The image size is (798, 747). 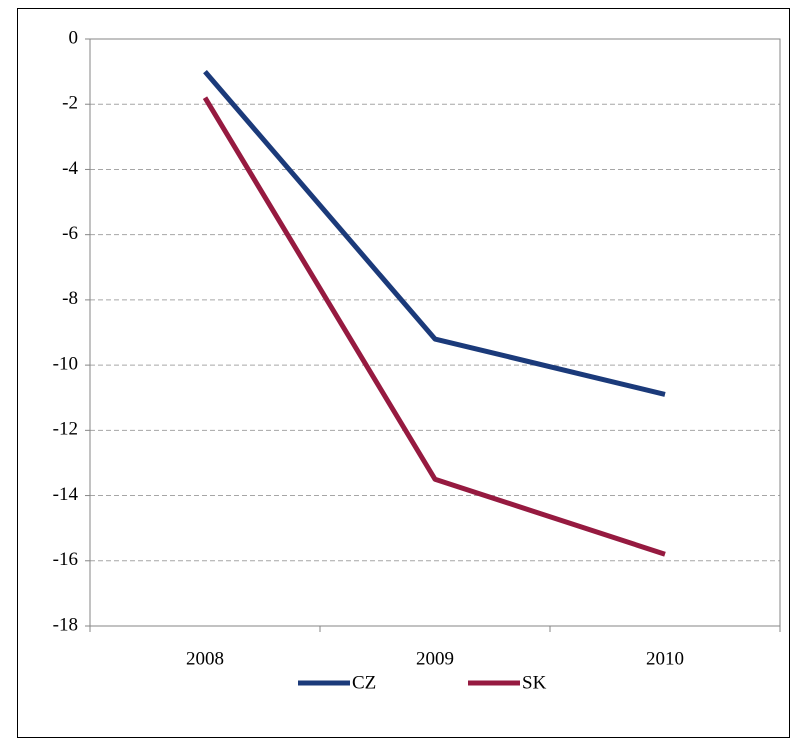 What do you see at coordinates (70, 233) in the screenshot?
I see `y-tick-label: -6` at bounding box center [70, 233].